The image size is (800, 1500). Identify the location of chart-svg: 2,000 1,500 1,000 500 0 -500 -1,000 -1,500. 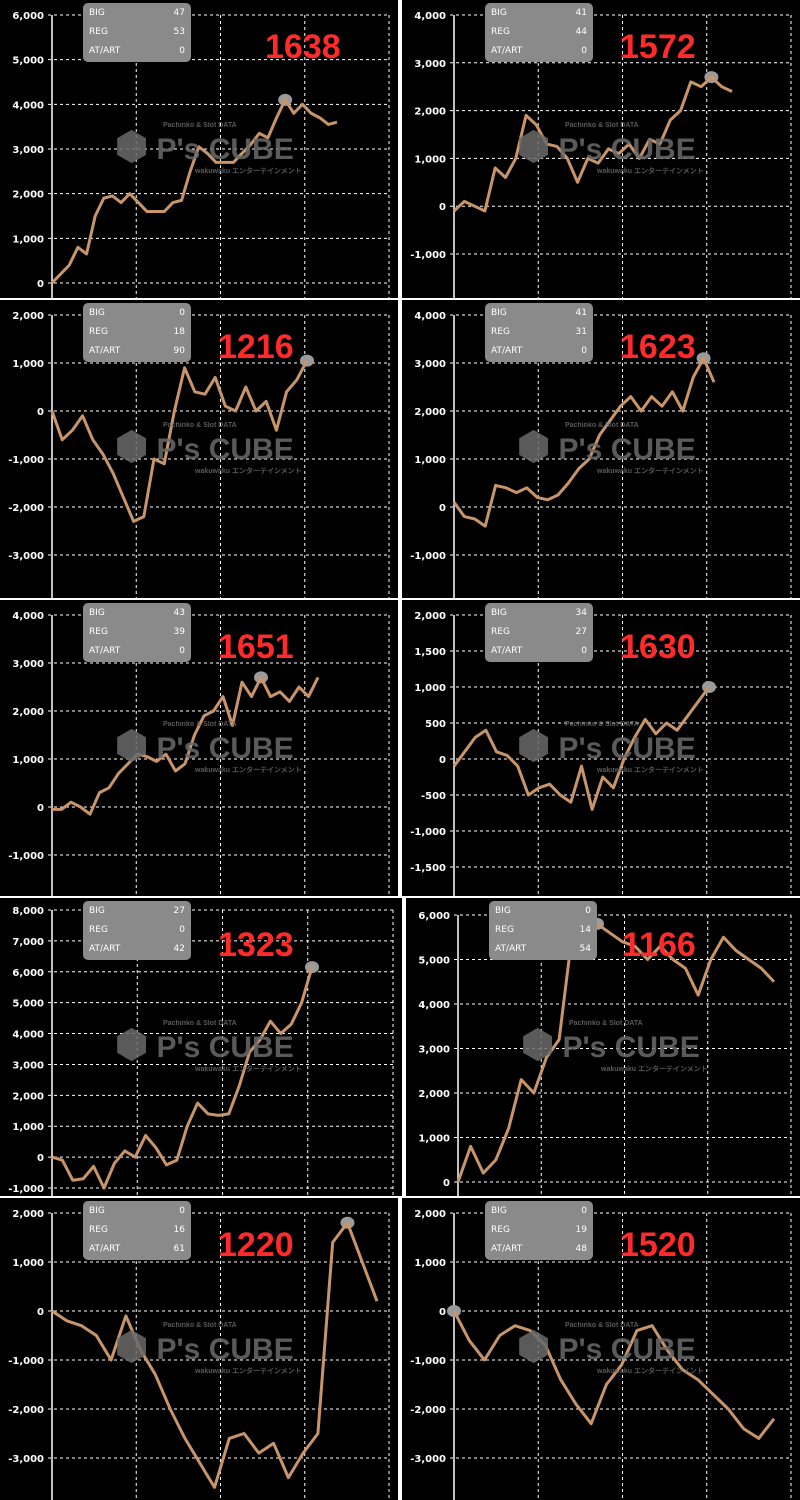
(601, 753).